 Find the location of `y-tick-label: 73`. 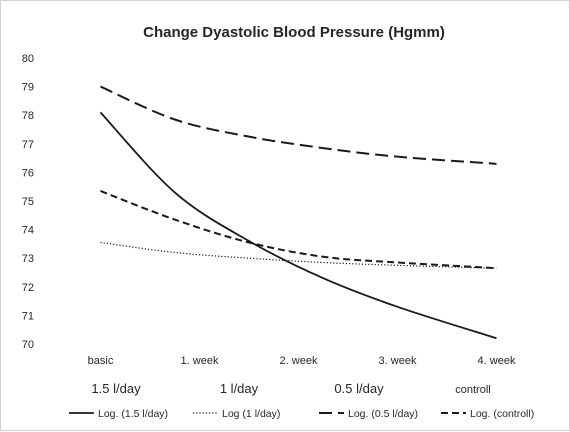

y-tick-label: 73 is located at coordinates (28, 259).